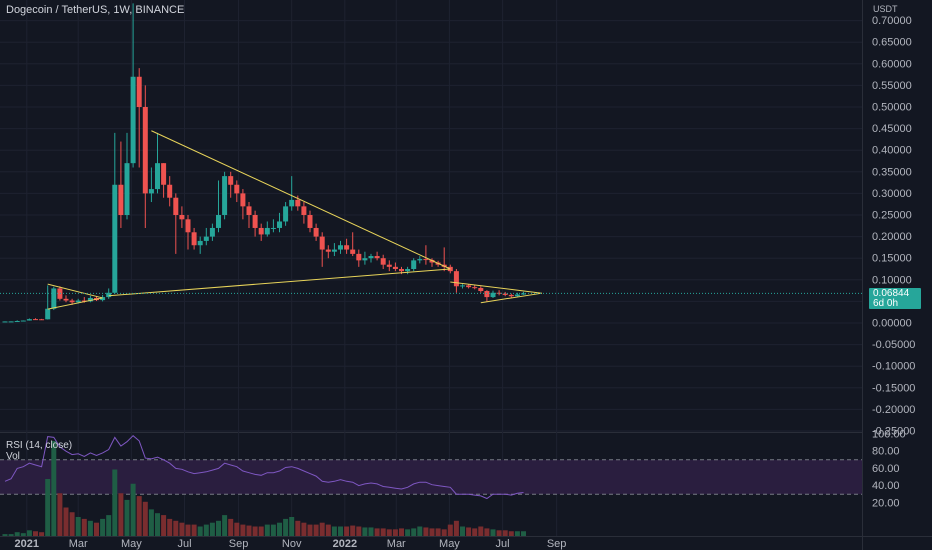  I want to click on rsi-label: RSI (14, close), so click(39, 445).